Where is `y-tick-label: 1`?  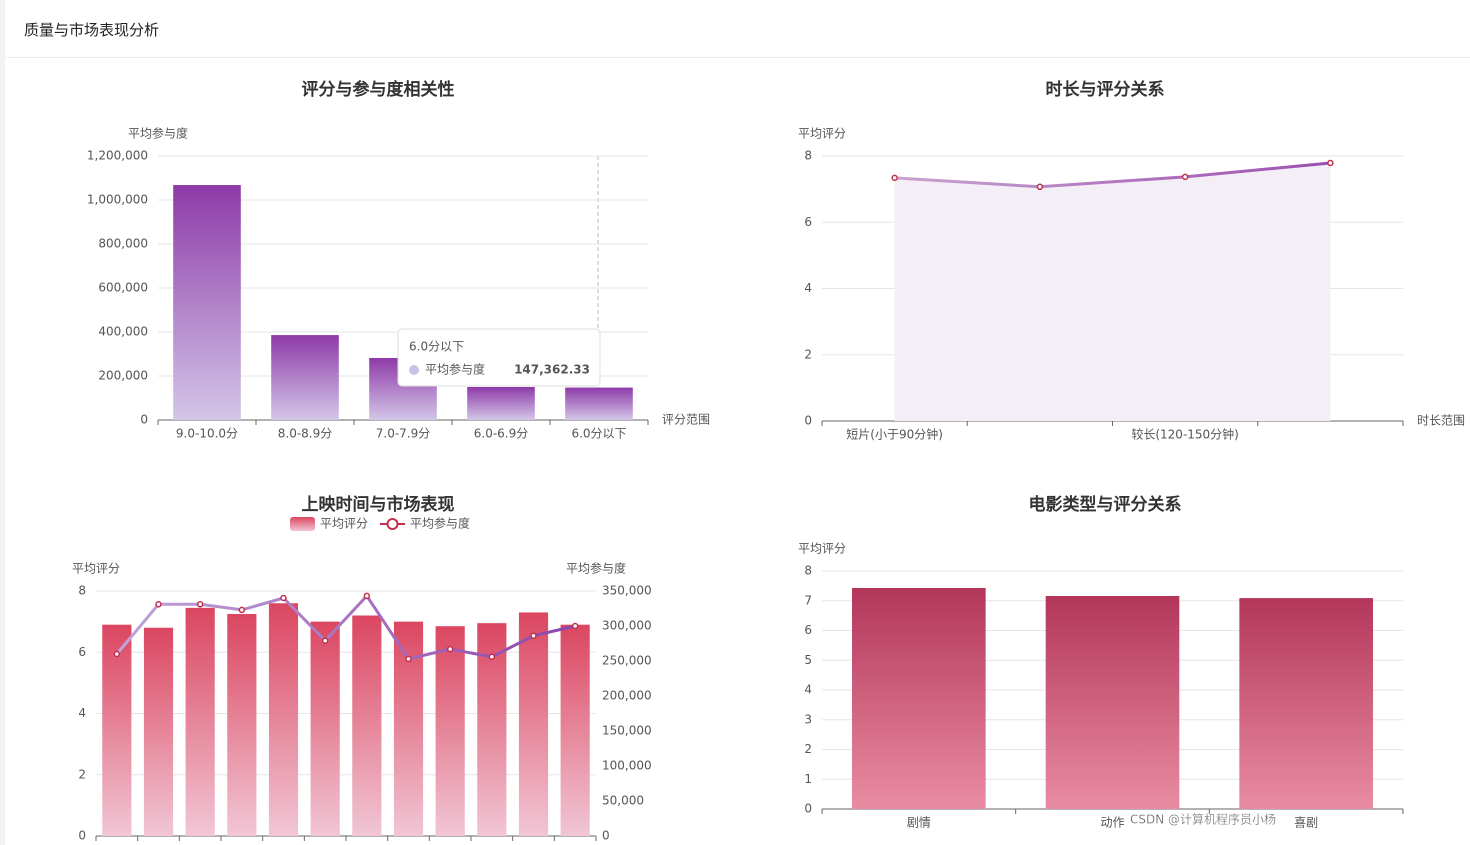
y-tick-label: 1 is located at coordinates (808, 779).